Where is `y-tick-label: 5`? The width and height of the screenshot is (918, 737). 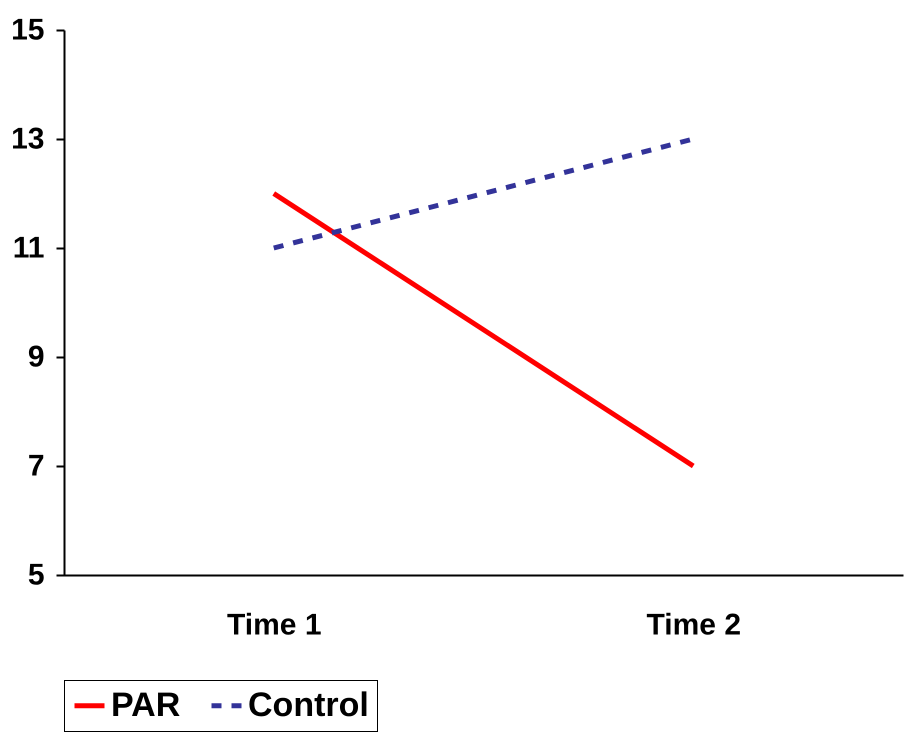
y-tick-label: 5 is located at coordinates (36, 575).